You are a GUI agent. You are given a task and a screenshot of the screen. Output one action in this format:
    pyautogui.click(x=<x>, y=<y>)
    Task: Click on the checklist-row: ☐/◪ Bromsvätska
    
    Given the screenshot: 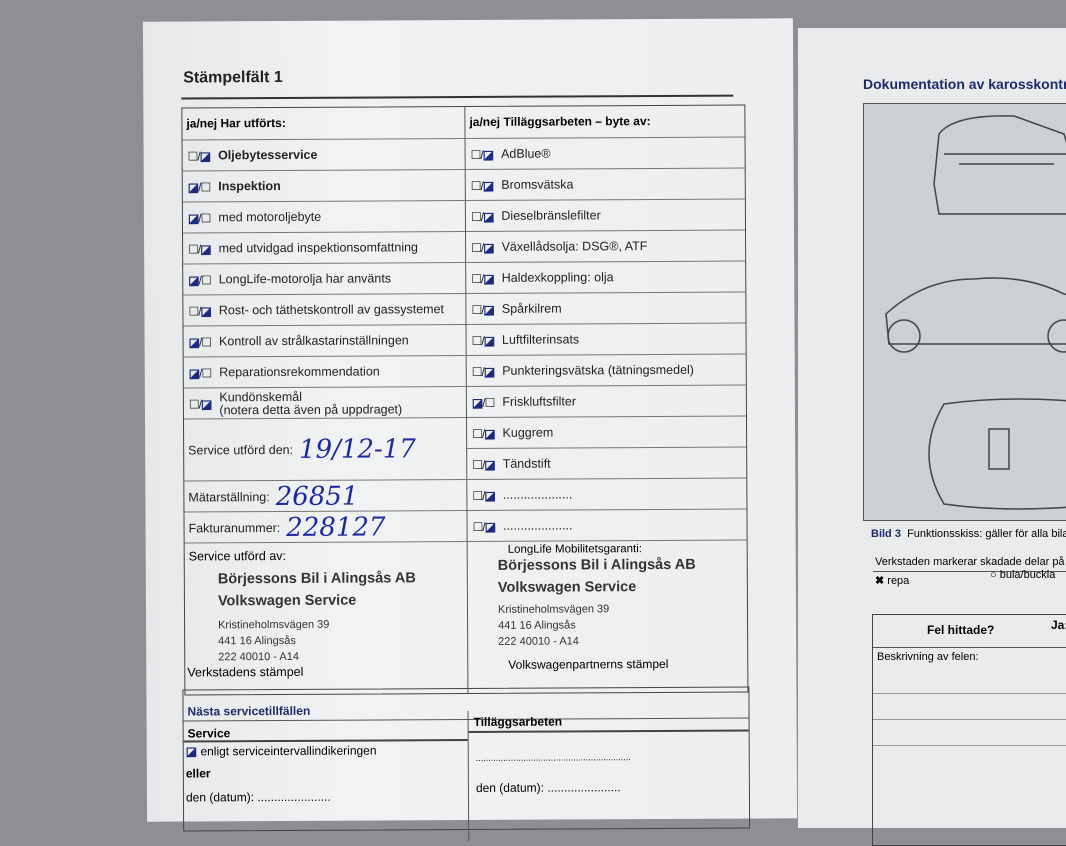 What is the action you would take?
    pyautogui.click(x=605, y=184)
    